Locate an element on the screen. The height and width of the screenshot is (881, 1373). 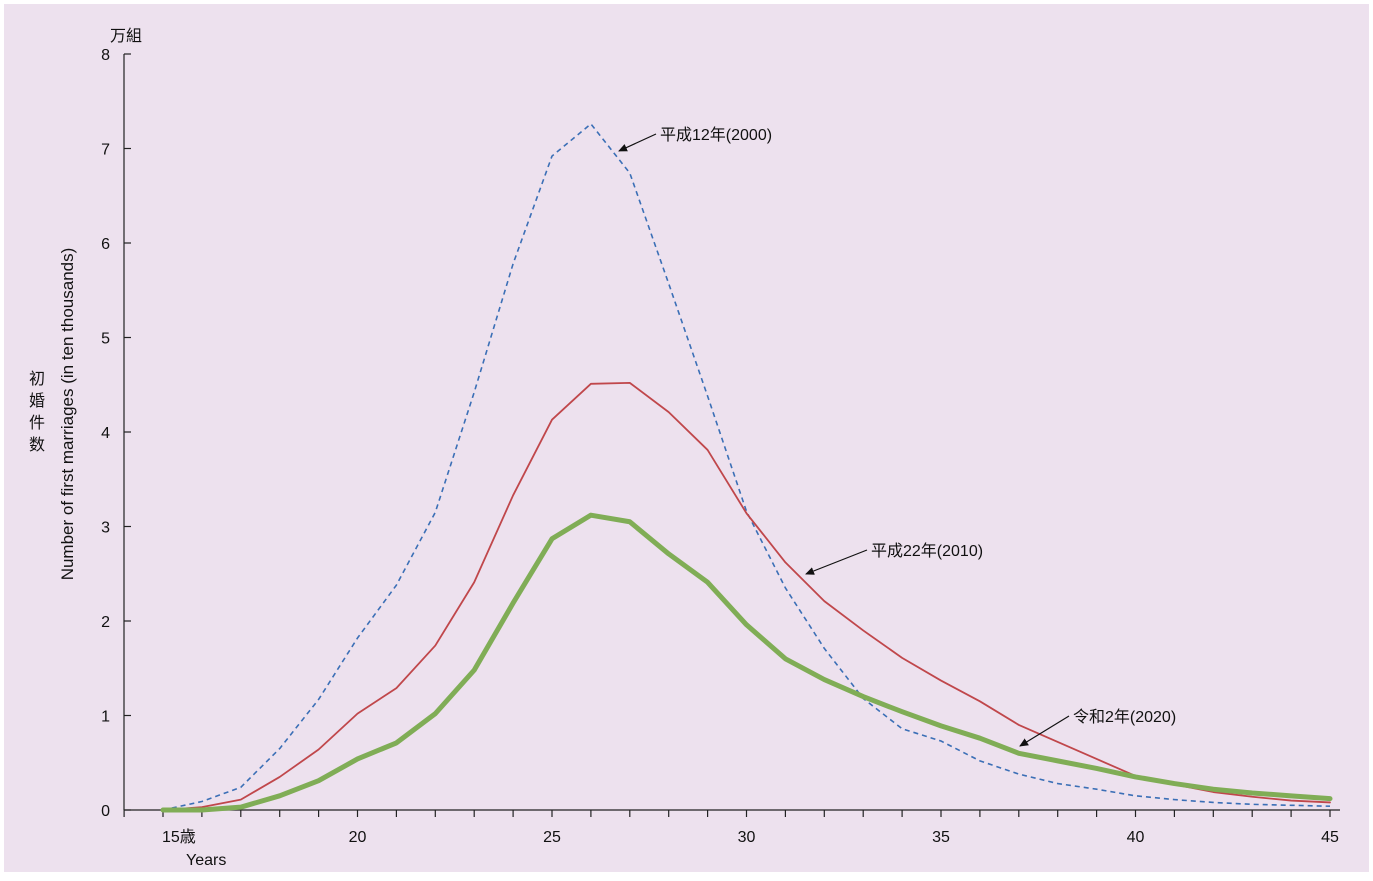
y-tick-label: 1 is located at coordinates (105, 717).